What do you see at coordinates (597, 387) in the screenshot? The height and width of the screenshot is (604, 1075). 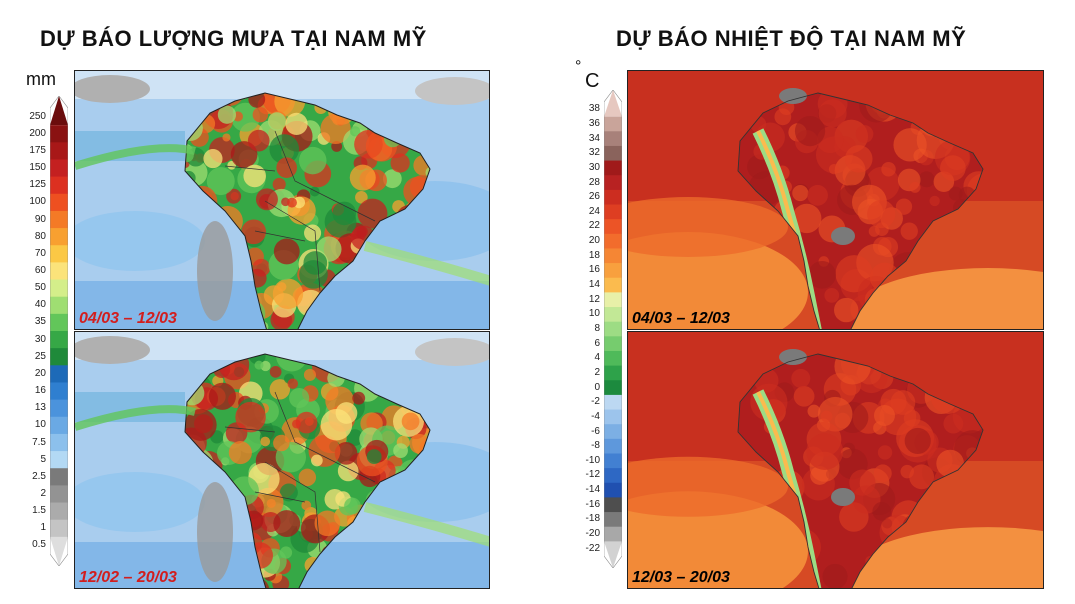 I see `colorbar-tick-label: 0` at bounding box center [597, 387].